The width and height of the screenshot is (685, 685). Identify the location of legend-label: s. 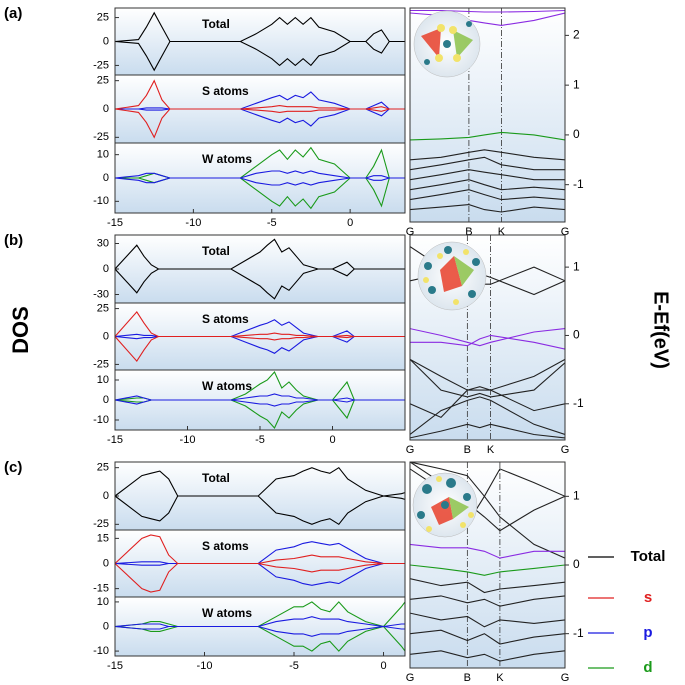
(648, 597).